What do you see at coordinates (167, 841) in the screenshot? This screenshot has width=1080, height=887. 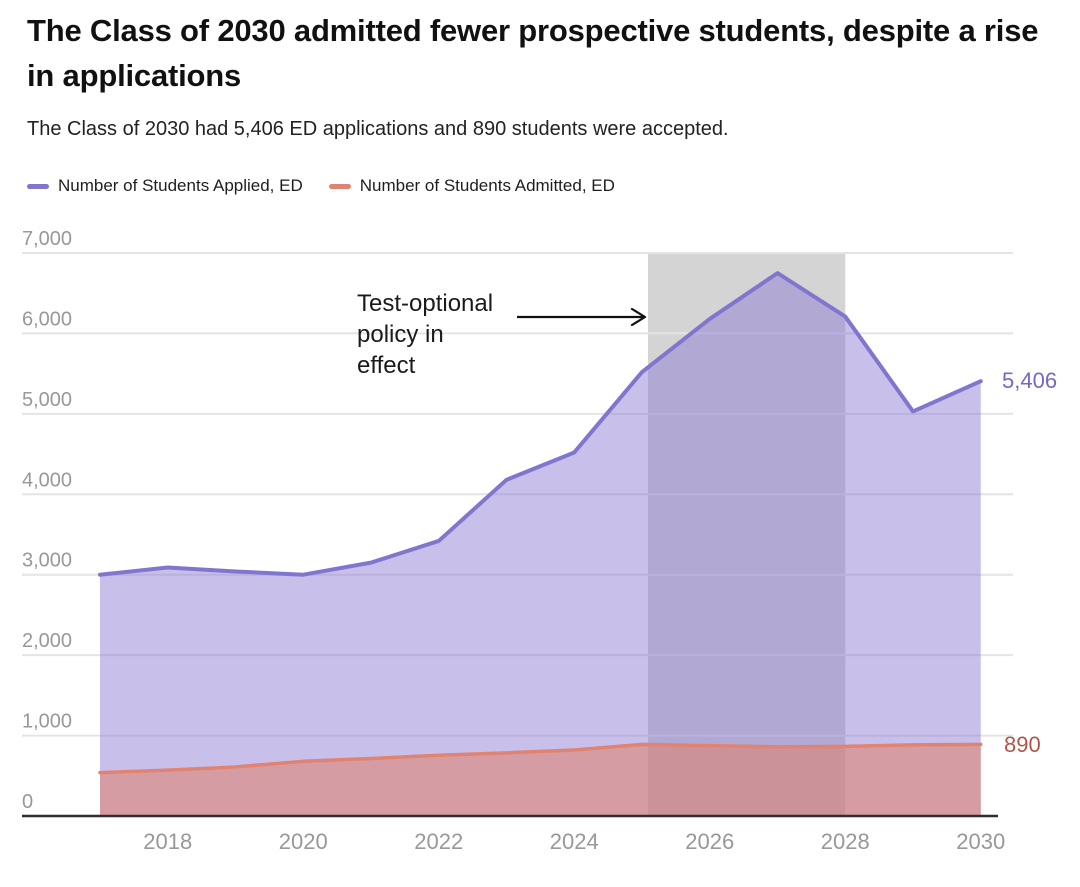 I see `x-tick-label-2018: 2018` at bounding box center [167, 841].